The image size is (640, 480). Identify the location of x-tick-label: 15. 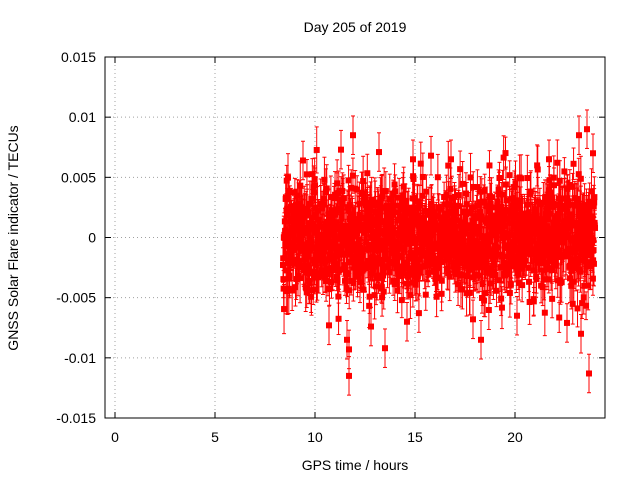
(415, 437).